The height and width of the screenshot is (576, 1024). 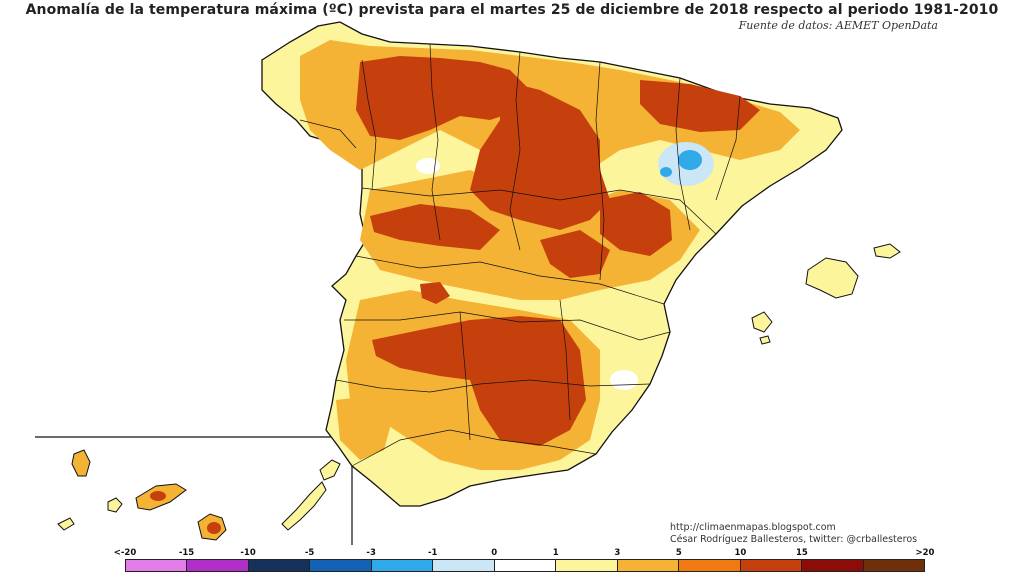 What do you see at coordinates (678, 553) in the screenshot?
I see `legend-tick: 5` at bounding box center [678, 553].